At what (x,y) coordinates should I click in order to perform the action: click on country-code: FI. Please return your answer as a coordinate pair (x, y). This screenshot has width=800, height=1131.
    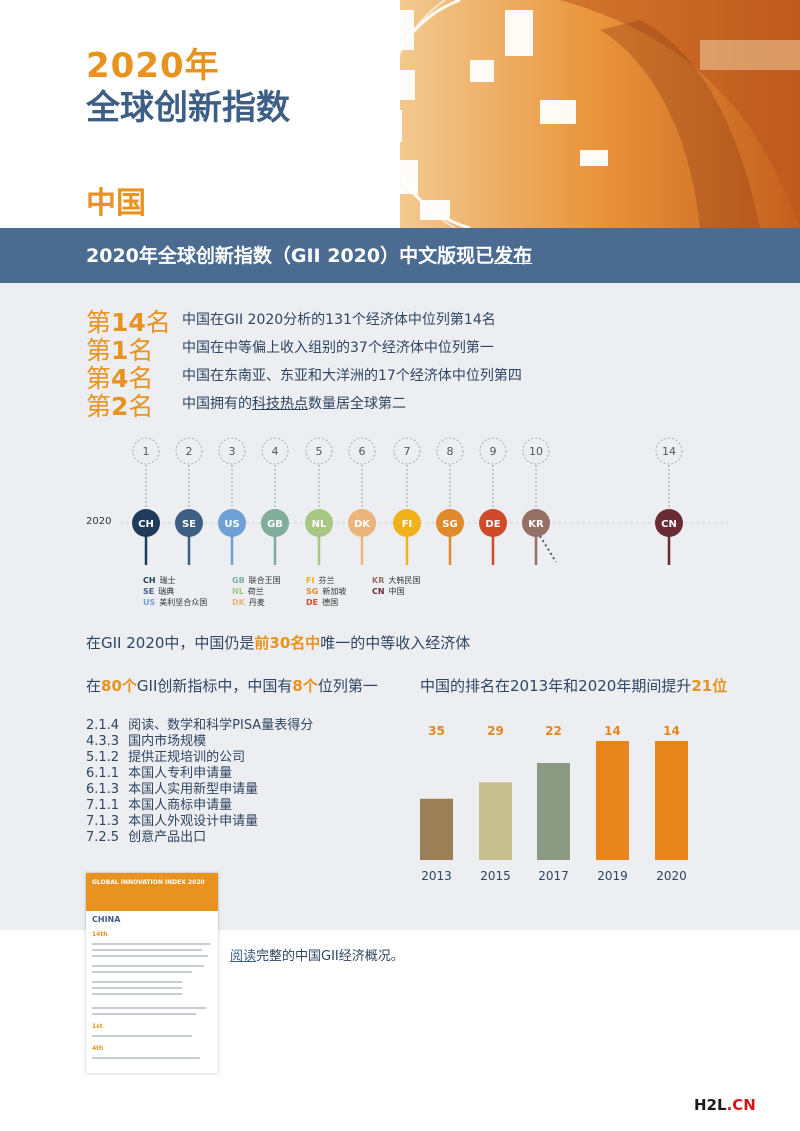
    Looking at the image, I should click on (407, 524).